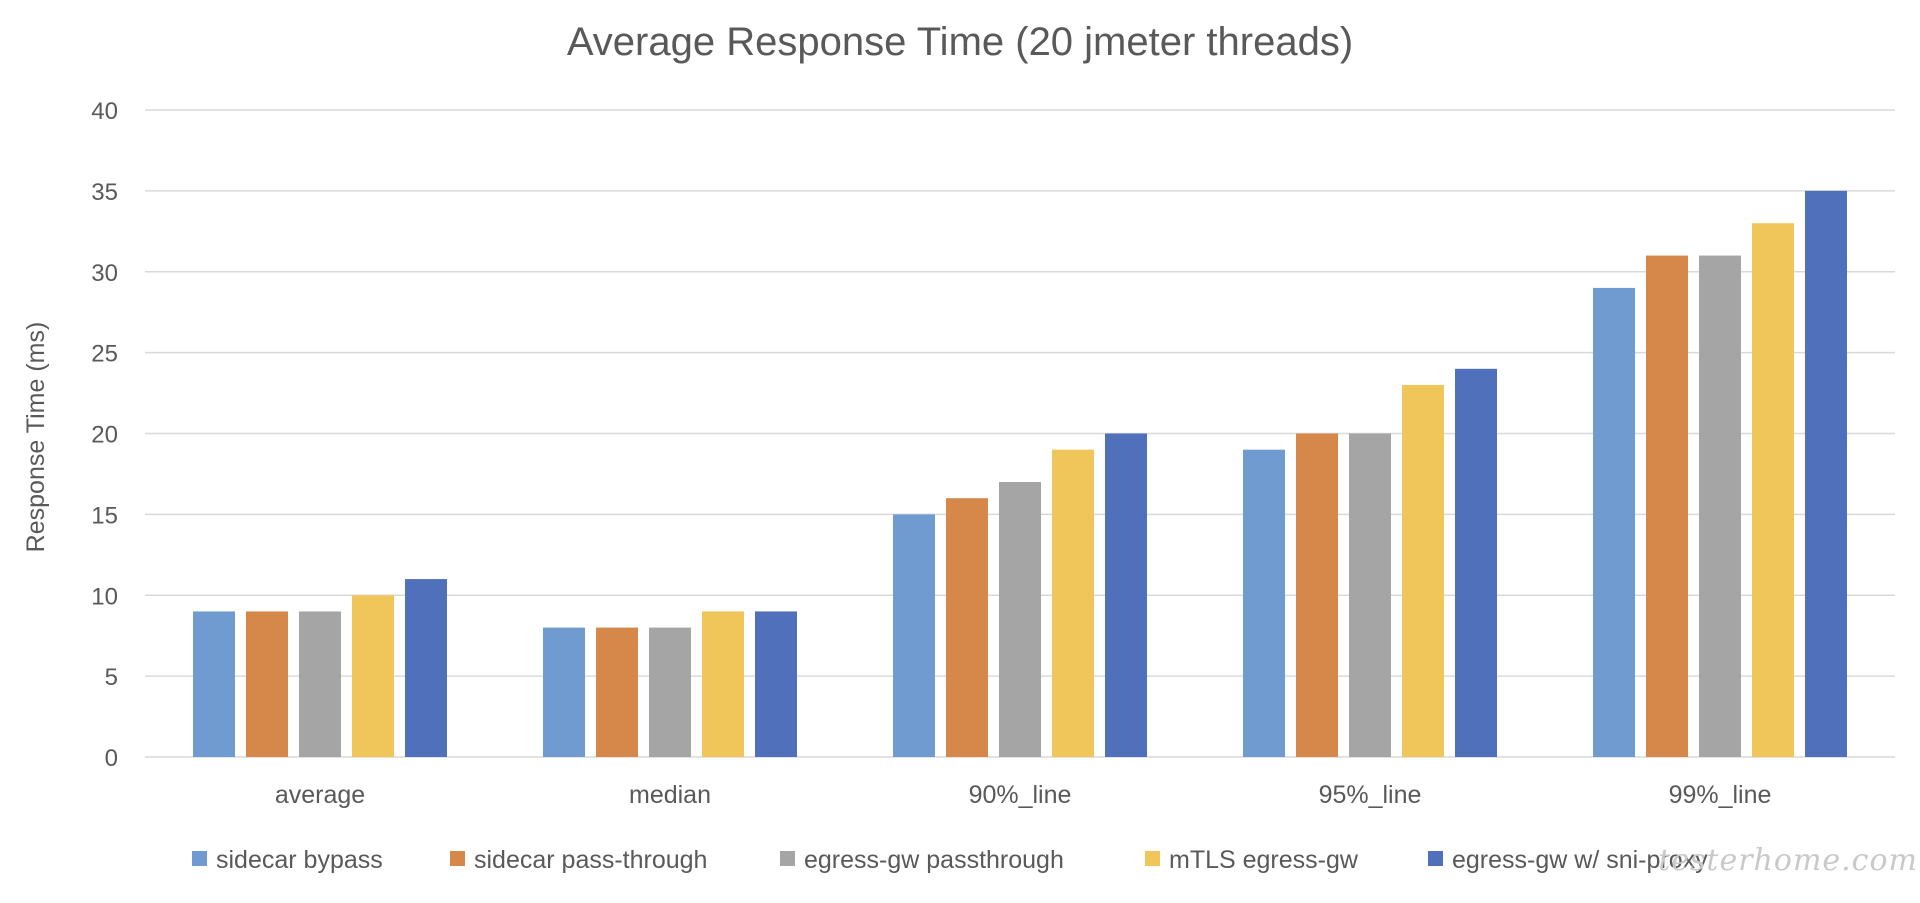 The image size is (1920, 903). What do you see at coordinates (36, 437) in the screenshot?
I see `y-axis-title: Response Time (ms)` at bounding box center [36, 437].